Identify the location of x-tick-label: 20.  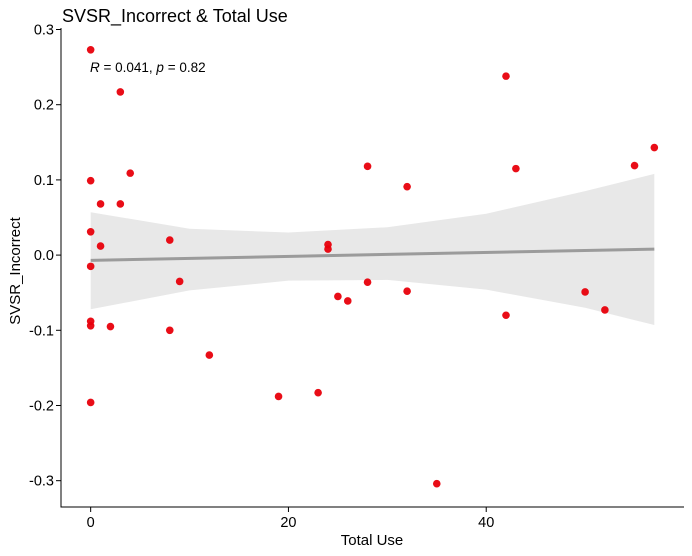
(288, 523).